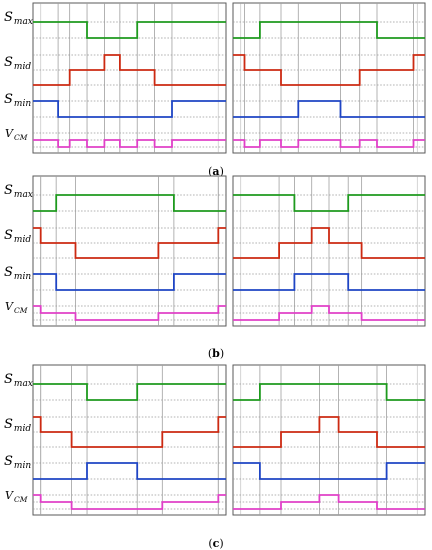 The width and height of the screenshot is (432, 550). I want to click on panel-caption: (c), so click(215, 543).